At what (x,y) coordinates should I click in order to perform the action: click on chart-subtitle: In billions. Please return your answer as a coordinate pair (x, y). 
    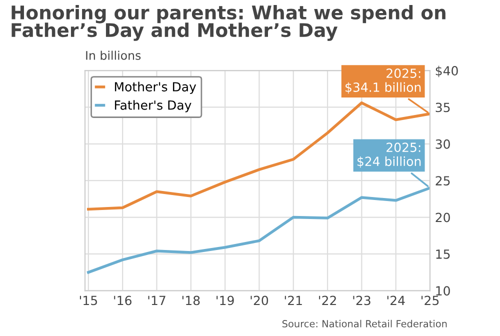
    Looking at the image, I should click on (113, 55).